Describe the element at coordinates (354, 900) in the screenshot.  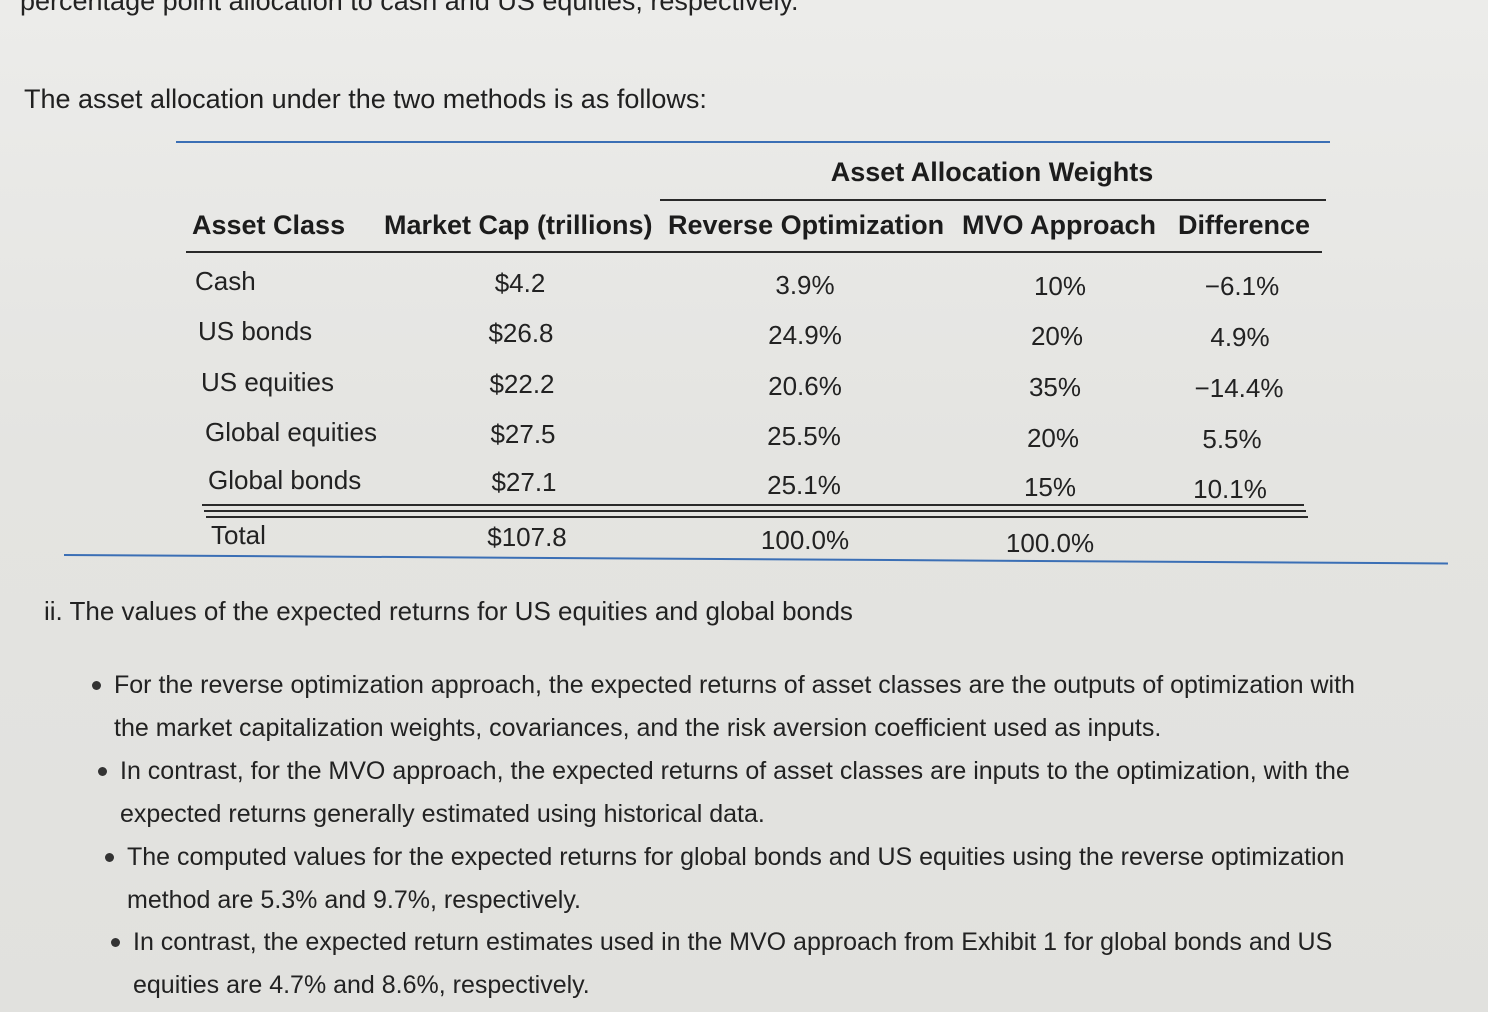
I see `bullet-line-2: method are 5.3% and 9.7%, respectively.` at that location.